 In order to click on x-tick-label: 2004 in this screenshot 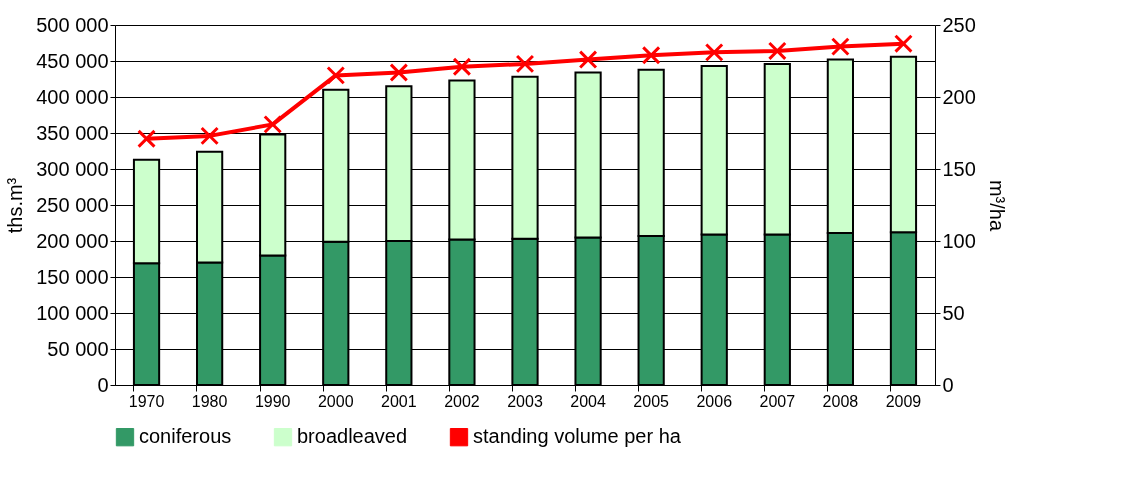, I will do `click(588, 401)`.